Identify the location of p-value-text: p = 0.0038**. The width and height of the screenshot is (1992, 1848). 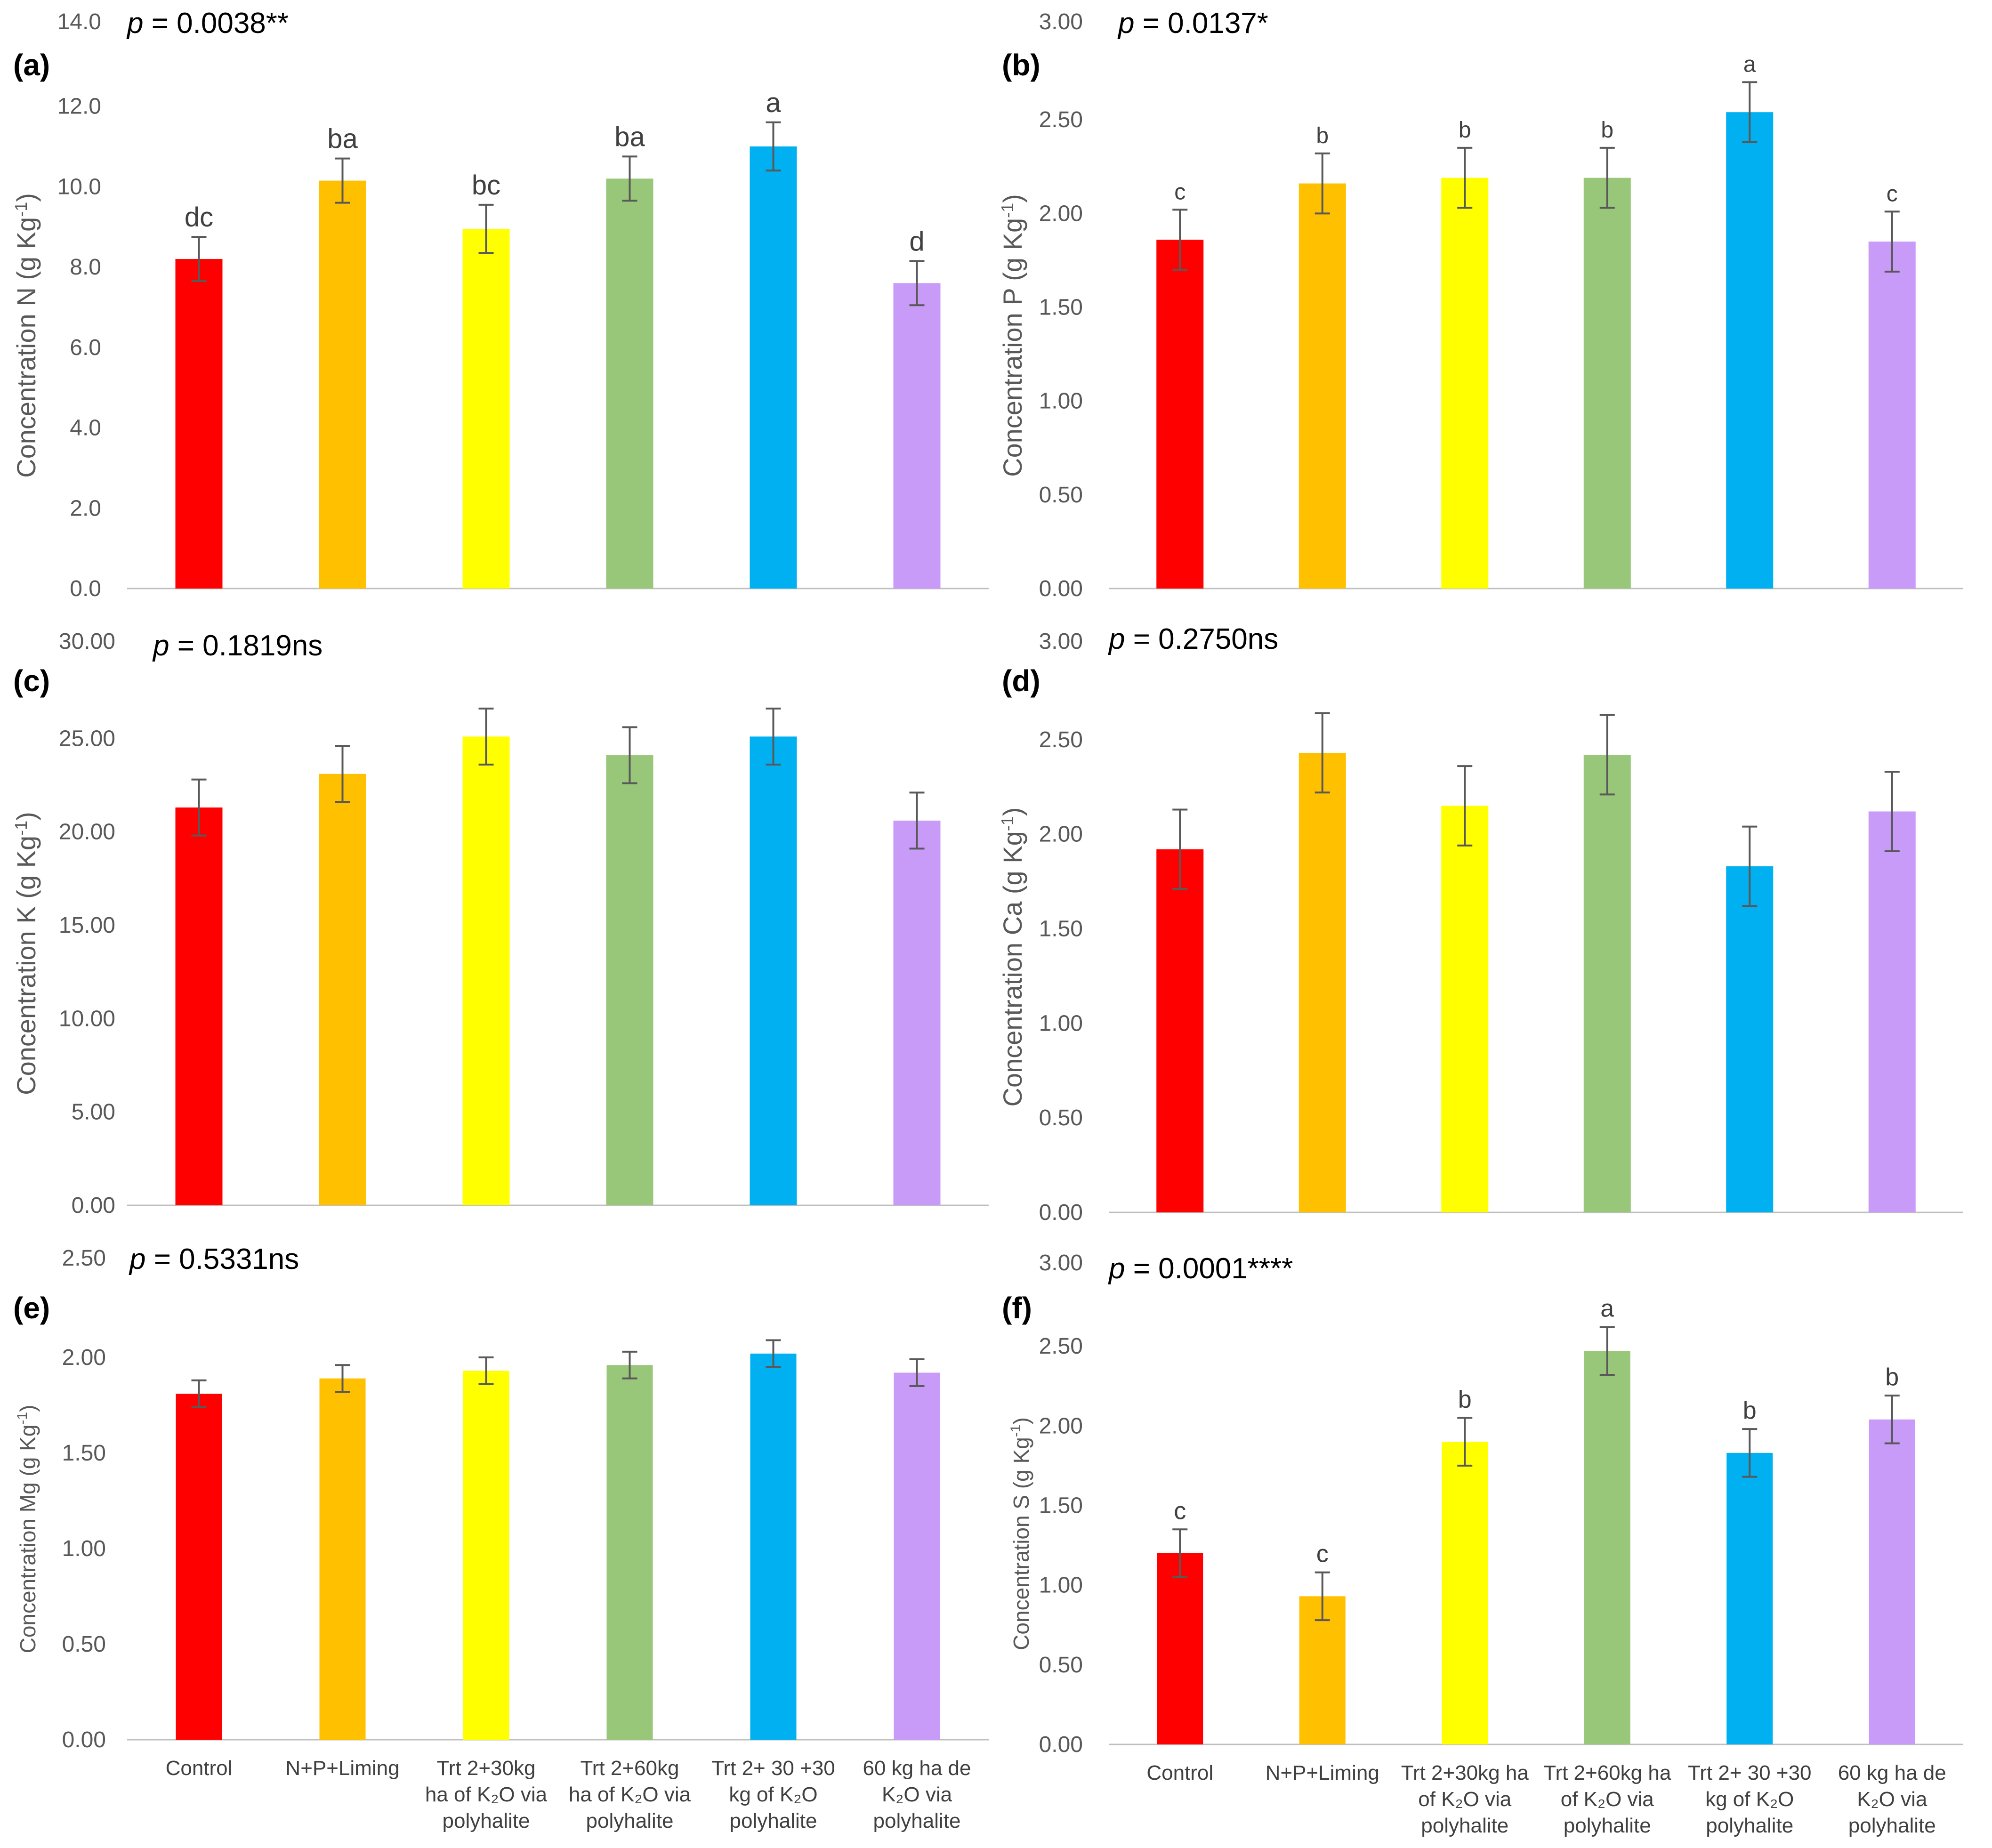
(208, 23).